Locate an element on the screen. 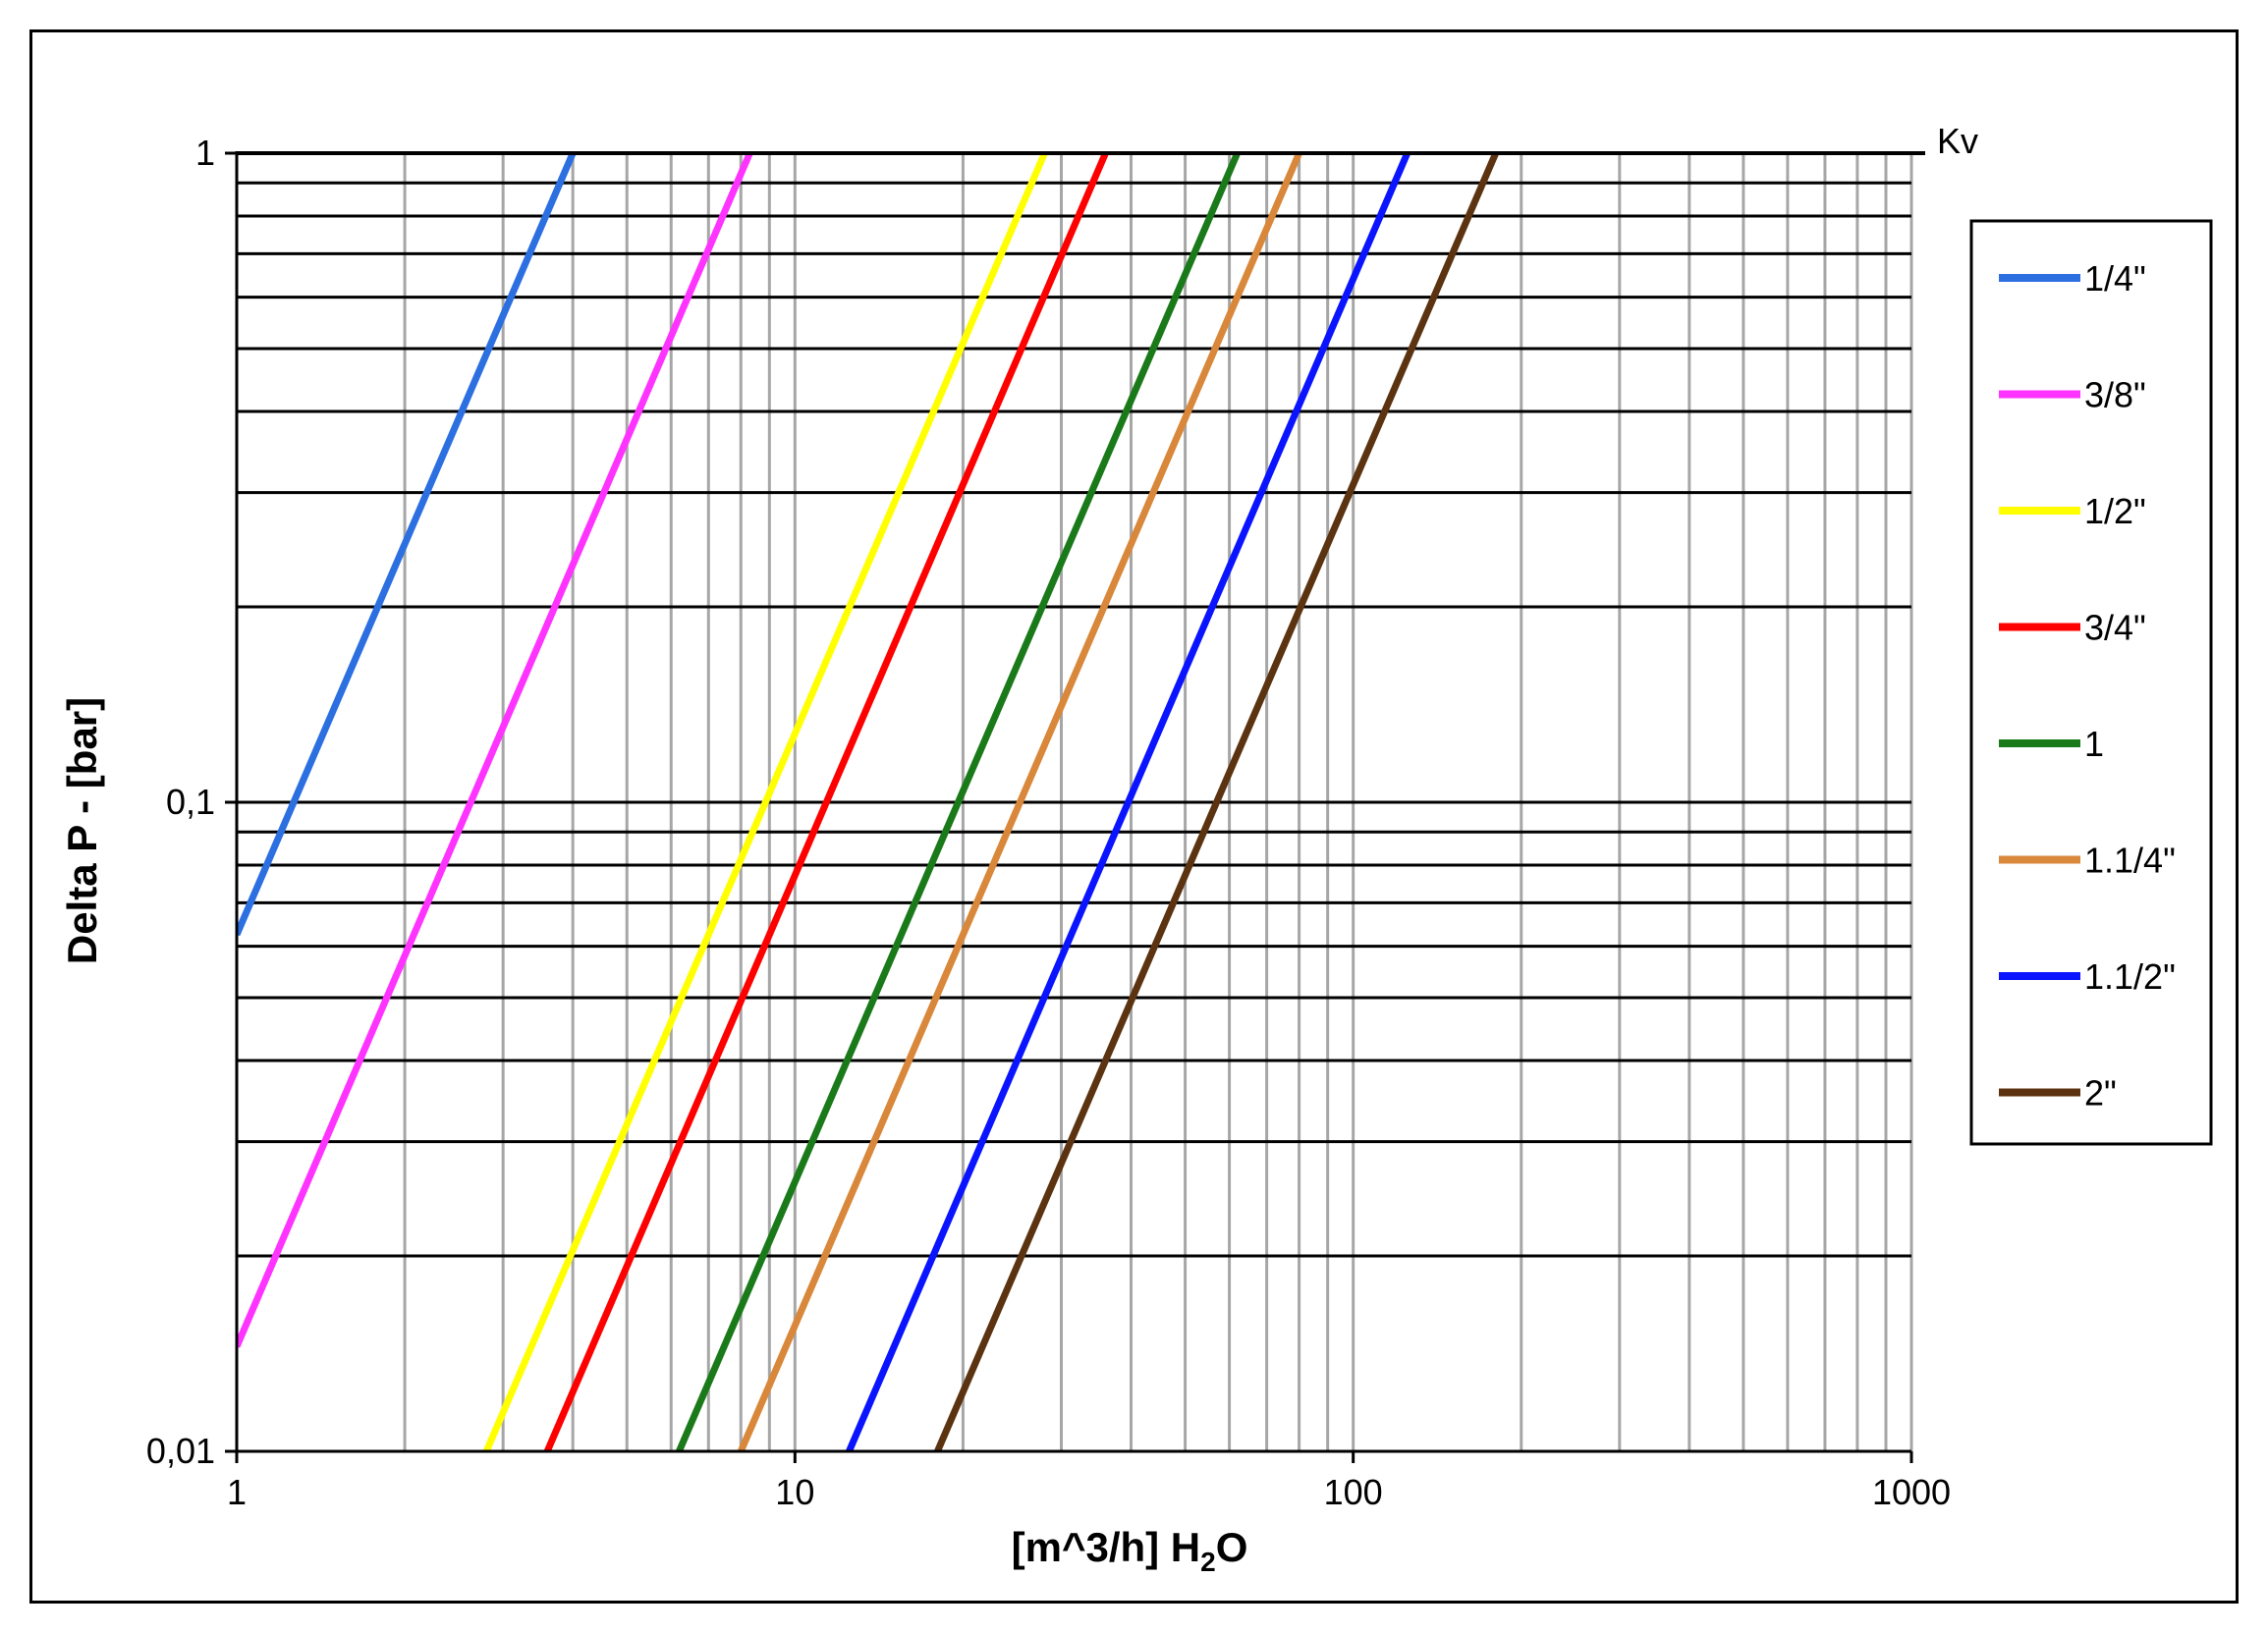 The image size is (2268, 1633). x-axis-title-subscript: 2 is located at coordinates (1208, 1562).